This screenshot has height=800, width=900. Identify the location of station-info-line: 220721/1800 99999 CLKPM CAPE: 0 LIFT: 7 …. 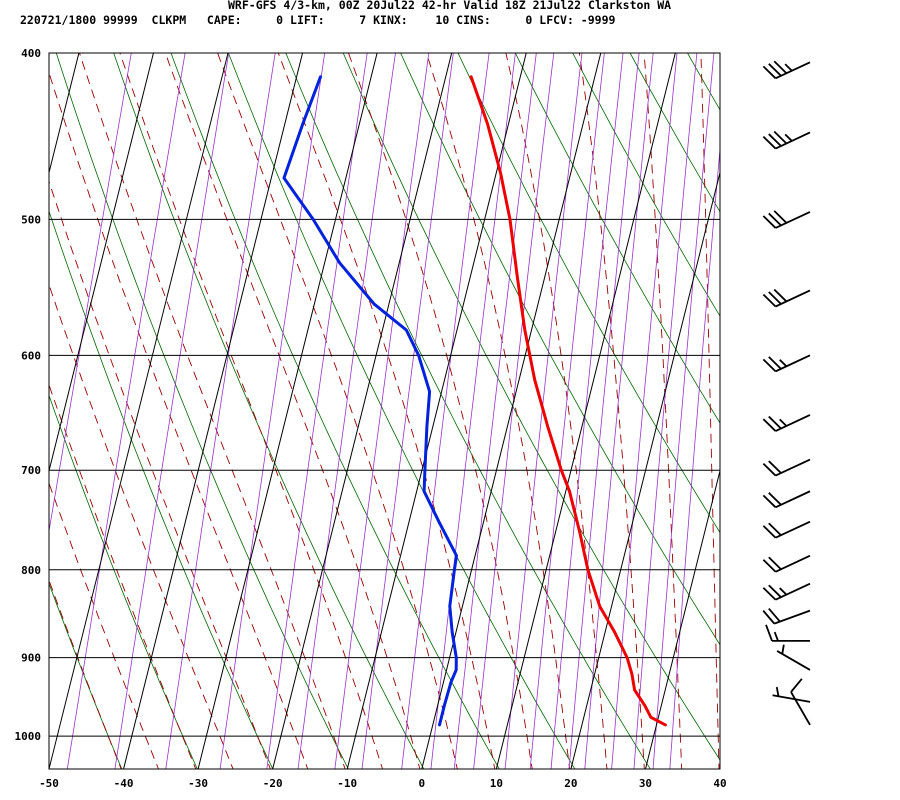
(318, 20).